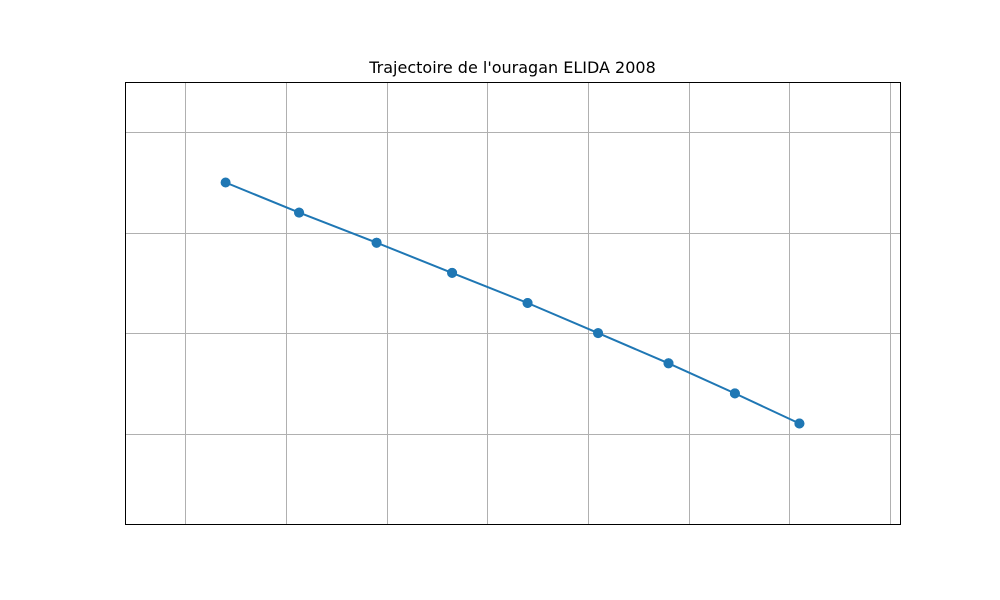 The height and width of the screenshot is (600, 1000). What do you see at coordinates (512, 67) in the screenshot?
I see `chart-title: Trajectoire de l'ouragan ELIDA 2008` at bounding box center [512, 67].